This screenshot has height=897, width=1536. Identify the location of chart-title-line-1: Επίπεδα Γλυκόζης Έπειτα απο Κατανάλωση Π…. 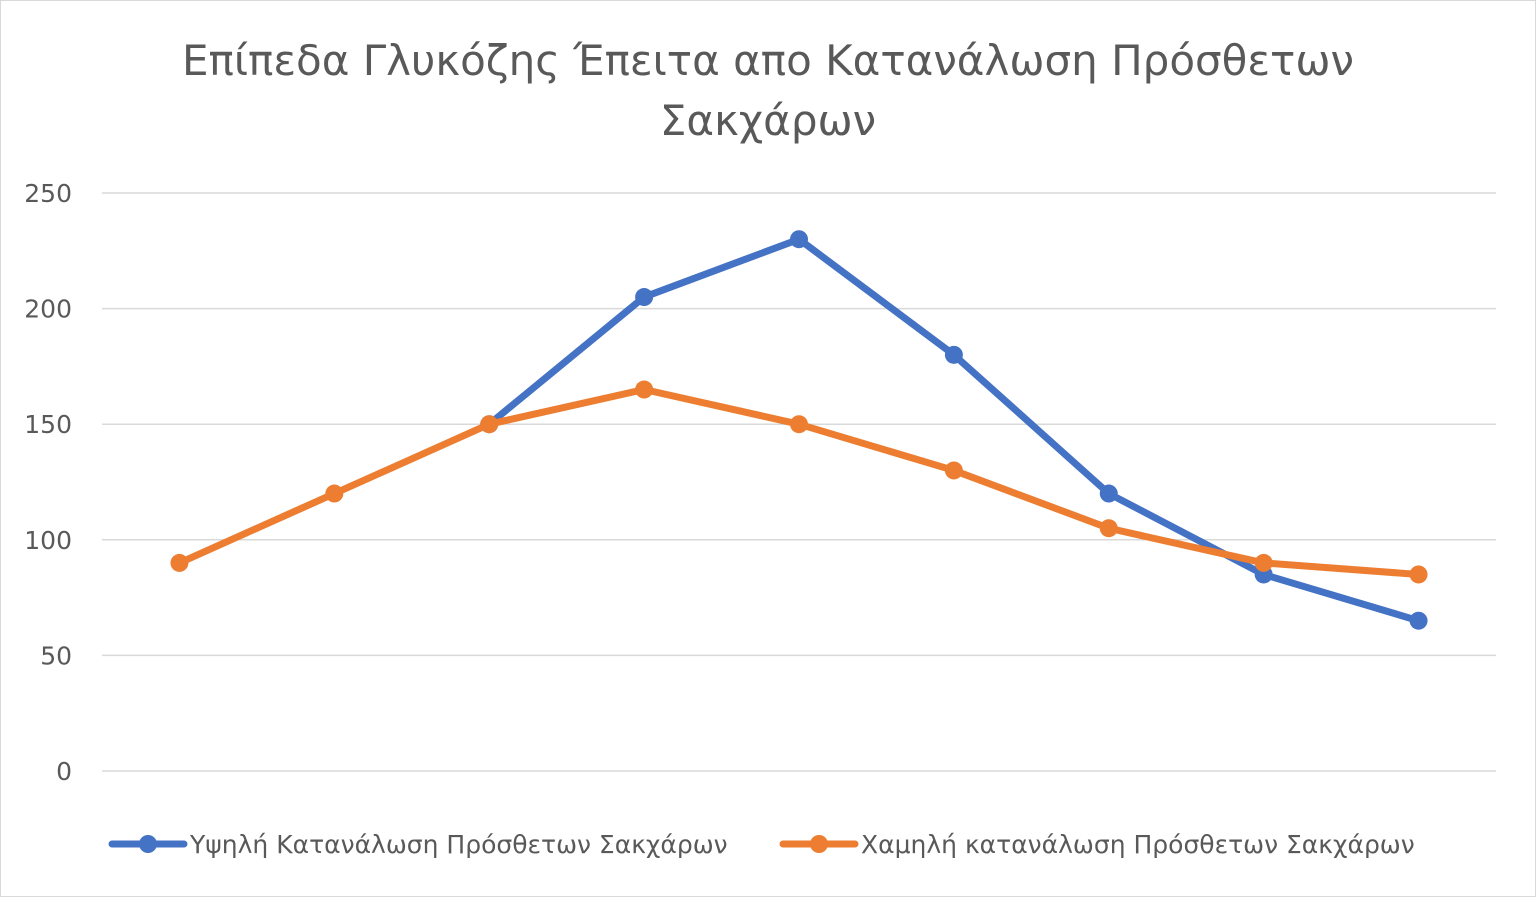
(768, 60).